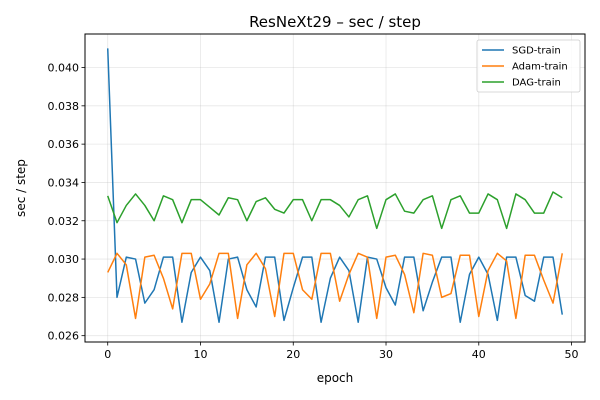 The width and height of the screenshot is (600, 400). Describe the element at coordinates (64, 297) in the screenshot. I see `y-tick-label: 0.028` at that location.